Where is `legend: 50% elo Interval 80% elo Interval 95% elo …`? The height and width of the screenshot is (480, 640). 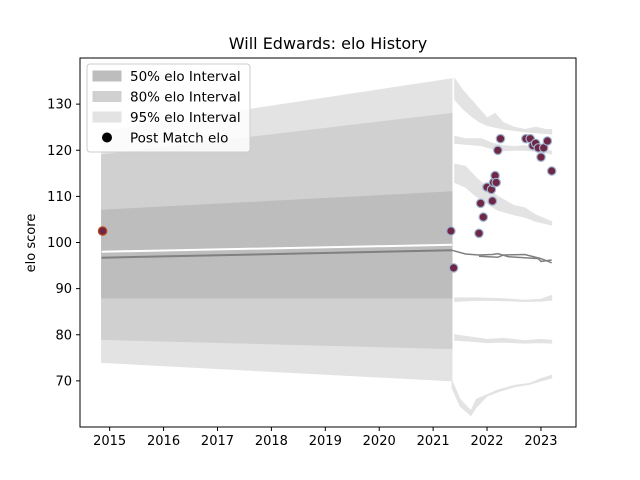 legend: 50% elo Interval 80% elo Interval 95% elo … is located at coordinates (168, 108).